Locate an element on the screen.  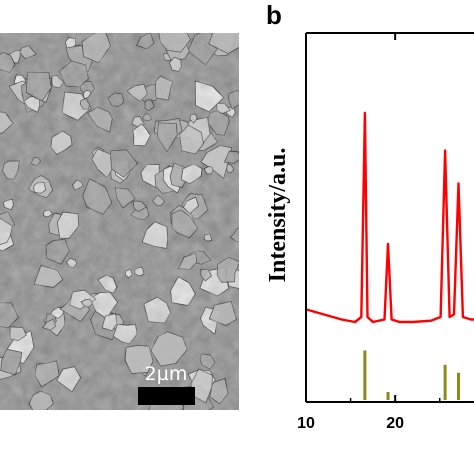
scale-bar: 2µm is located at coordinates (166, 384).